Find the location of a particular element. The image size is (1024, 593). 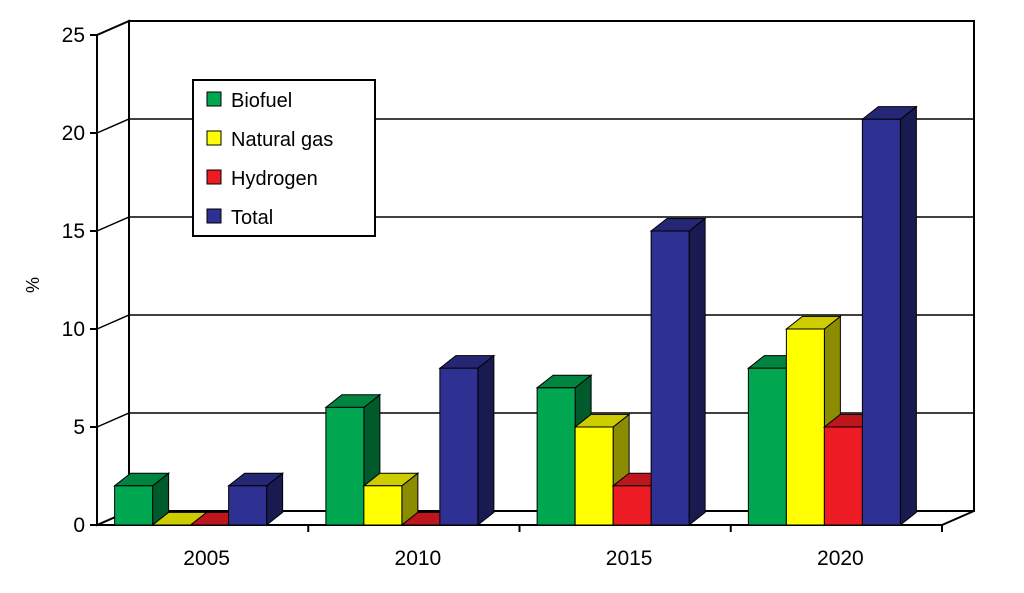

legend: Biofuel Natural gas Hydrogen Total is located at coordinates (284, 158).